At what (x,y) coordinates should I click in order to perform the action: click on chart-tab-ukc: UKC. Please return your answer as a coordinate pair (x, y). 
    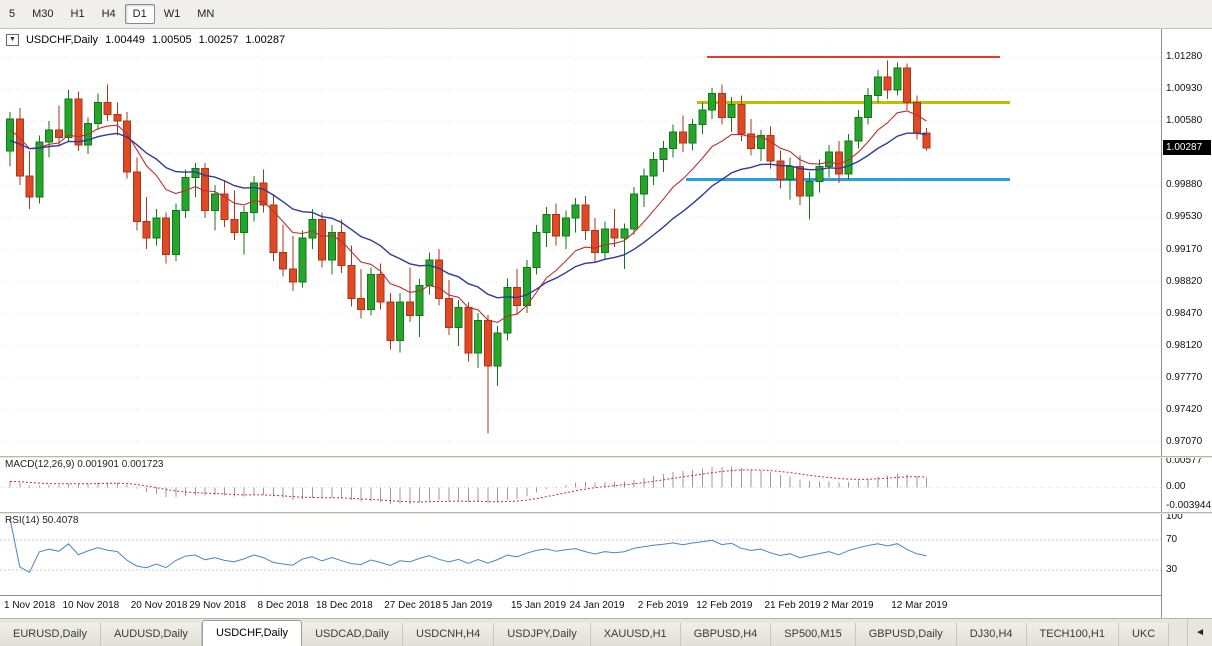
    Looking at the image, I should click on (1144, 634).